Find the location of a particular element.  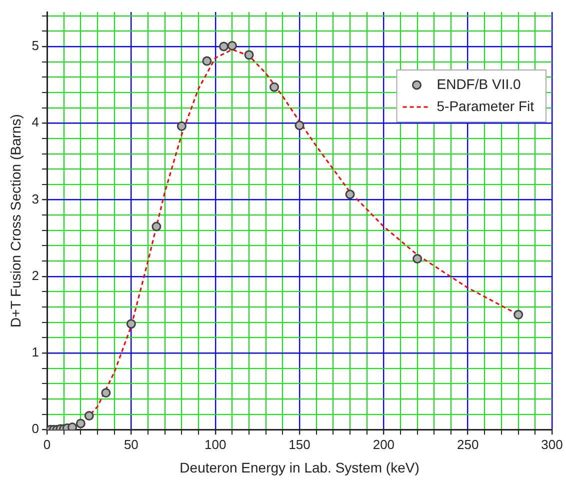

y-axis-title: D+T Fusion Cross Section (Barns) is located at coordinates (15, 221).